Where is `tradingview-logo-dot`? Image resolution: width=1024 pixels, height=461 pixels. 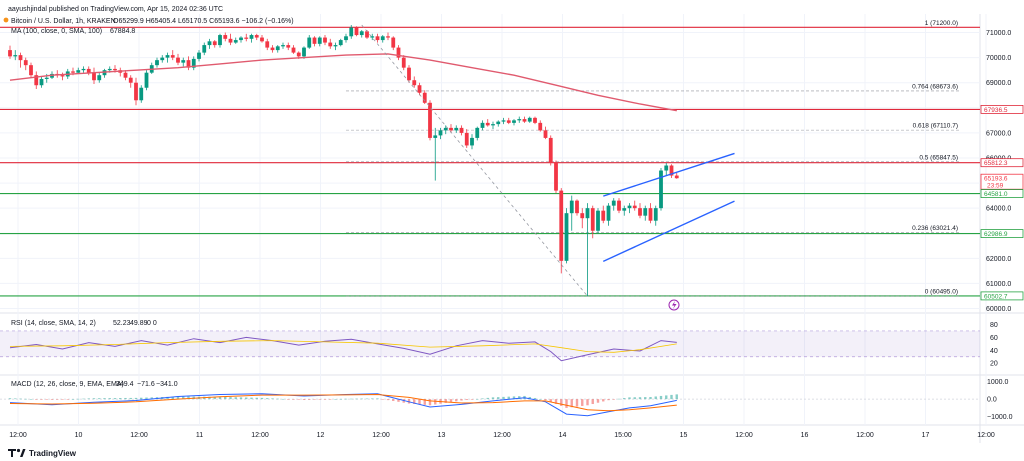
tradingview-logo-dot is located at coordinates (18, 450).